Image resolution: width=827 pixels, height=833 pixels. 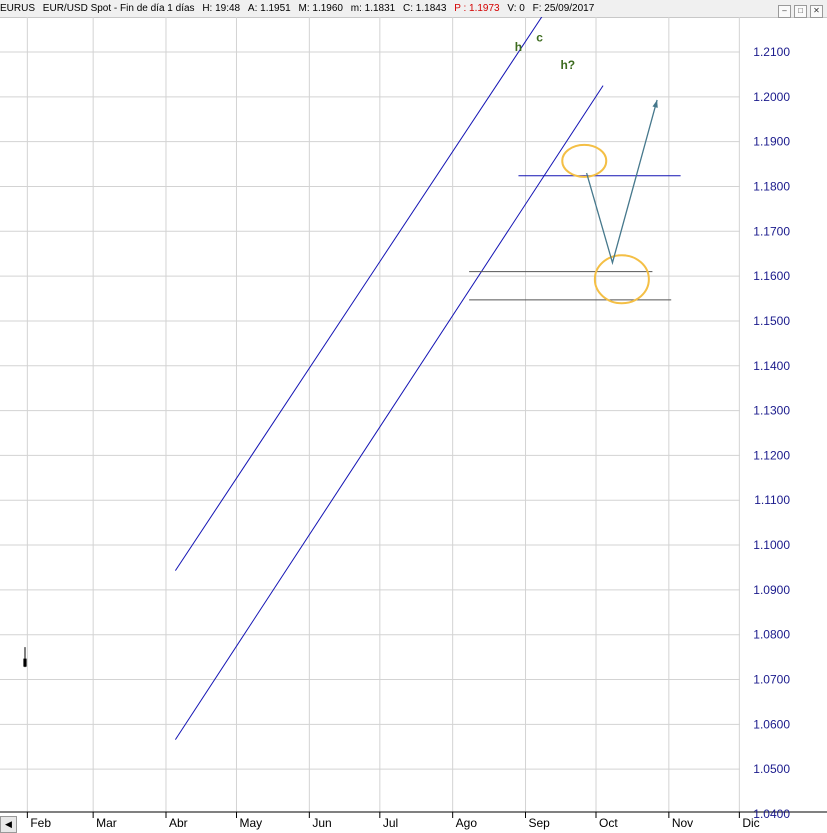 I want to click on restore-icon: □, so click(x=800, y=11).